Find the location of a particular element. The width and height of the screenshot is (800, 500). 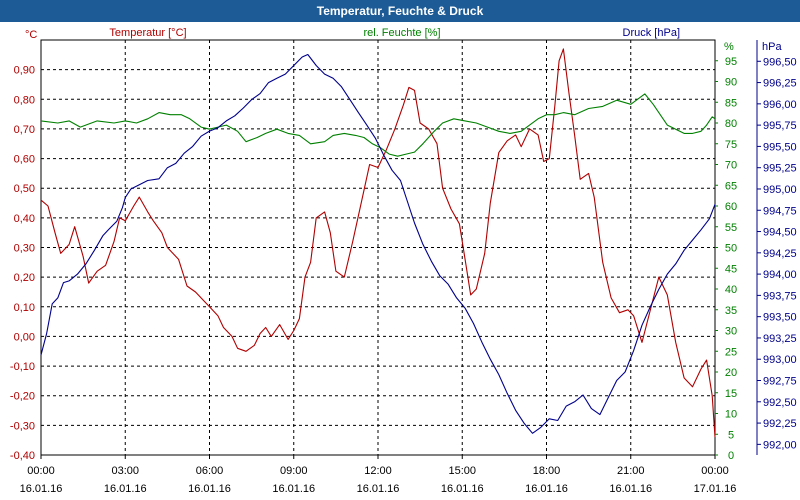

pressure-tick-label: 993,25 is located at coordinates (780, 339).